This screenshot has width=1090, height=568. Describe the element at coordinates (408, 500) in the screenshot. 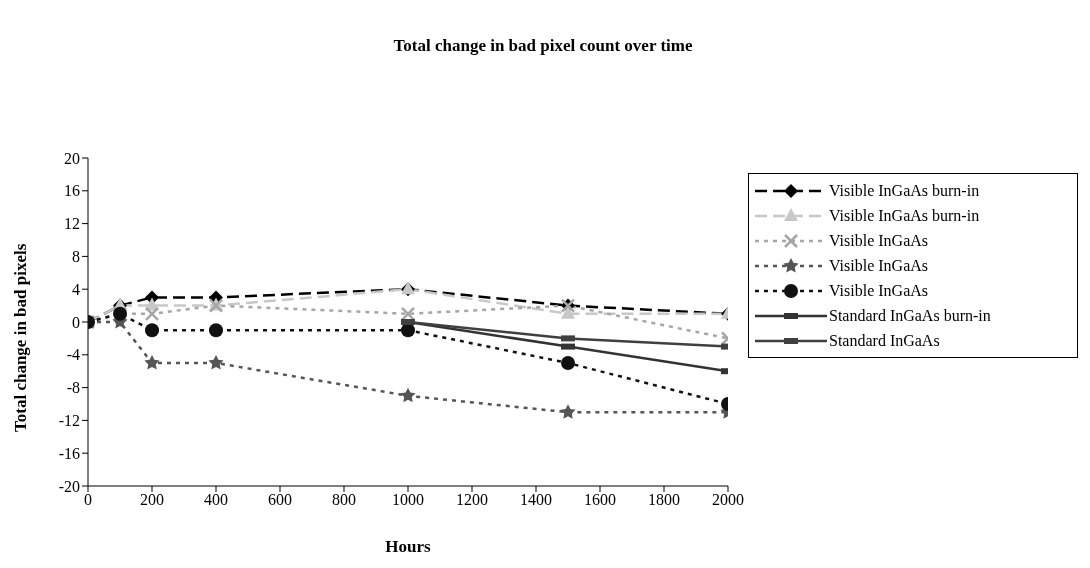

I see `x-tick-label: 1000` at that location.